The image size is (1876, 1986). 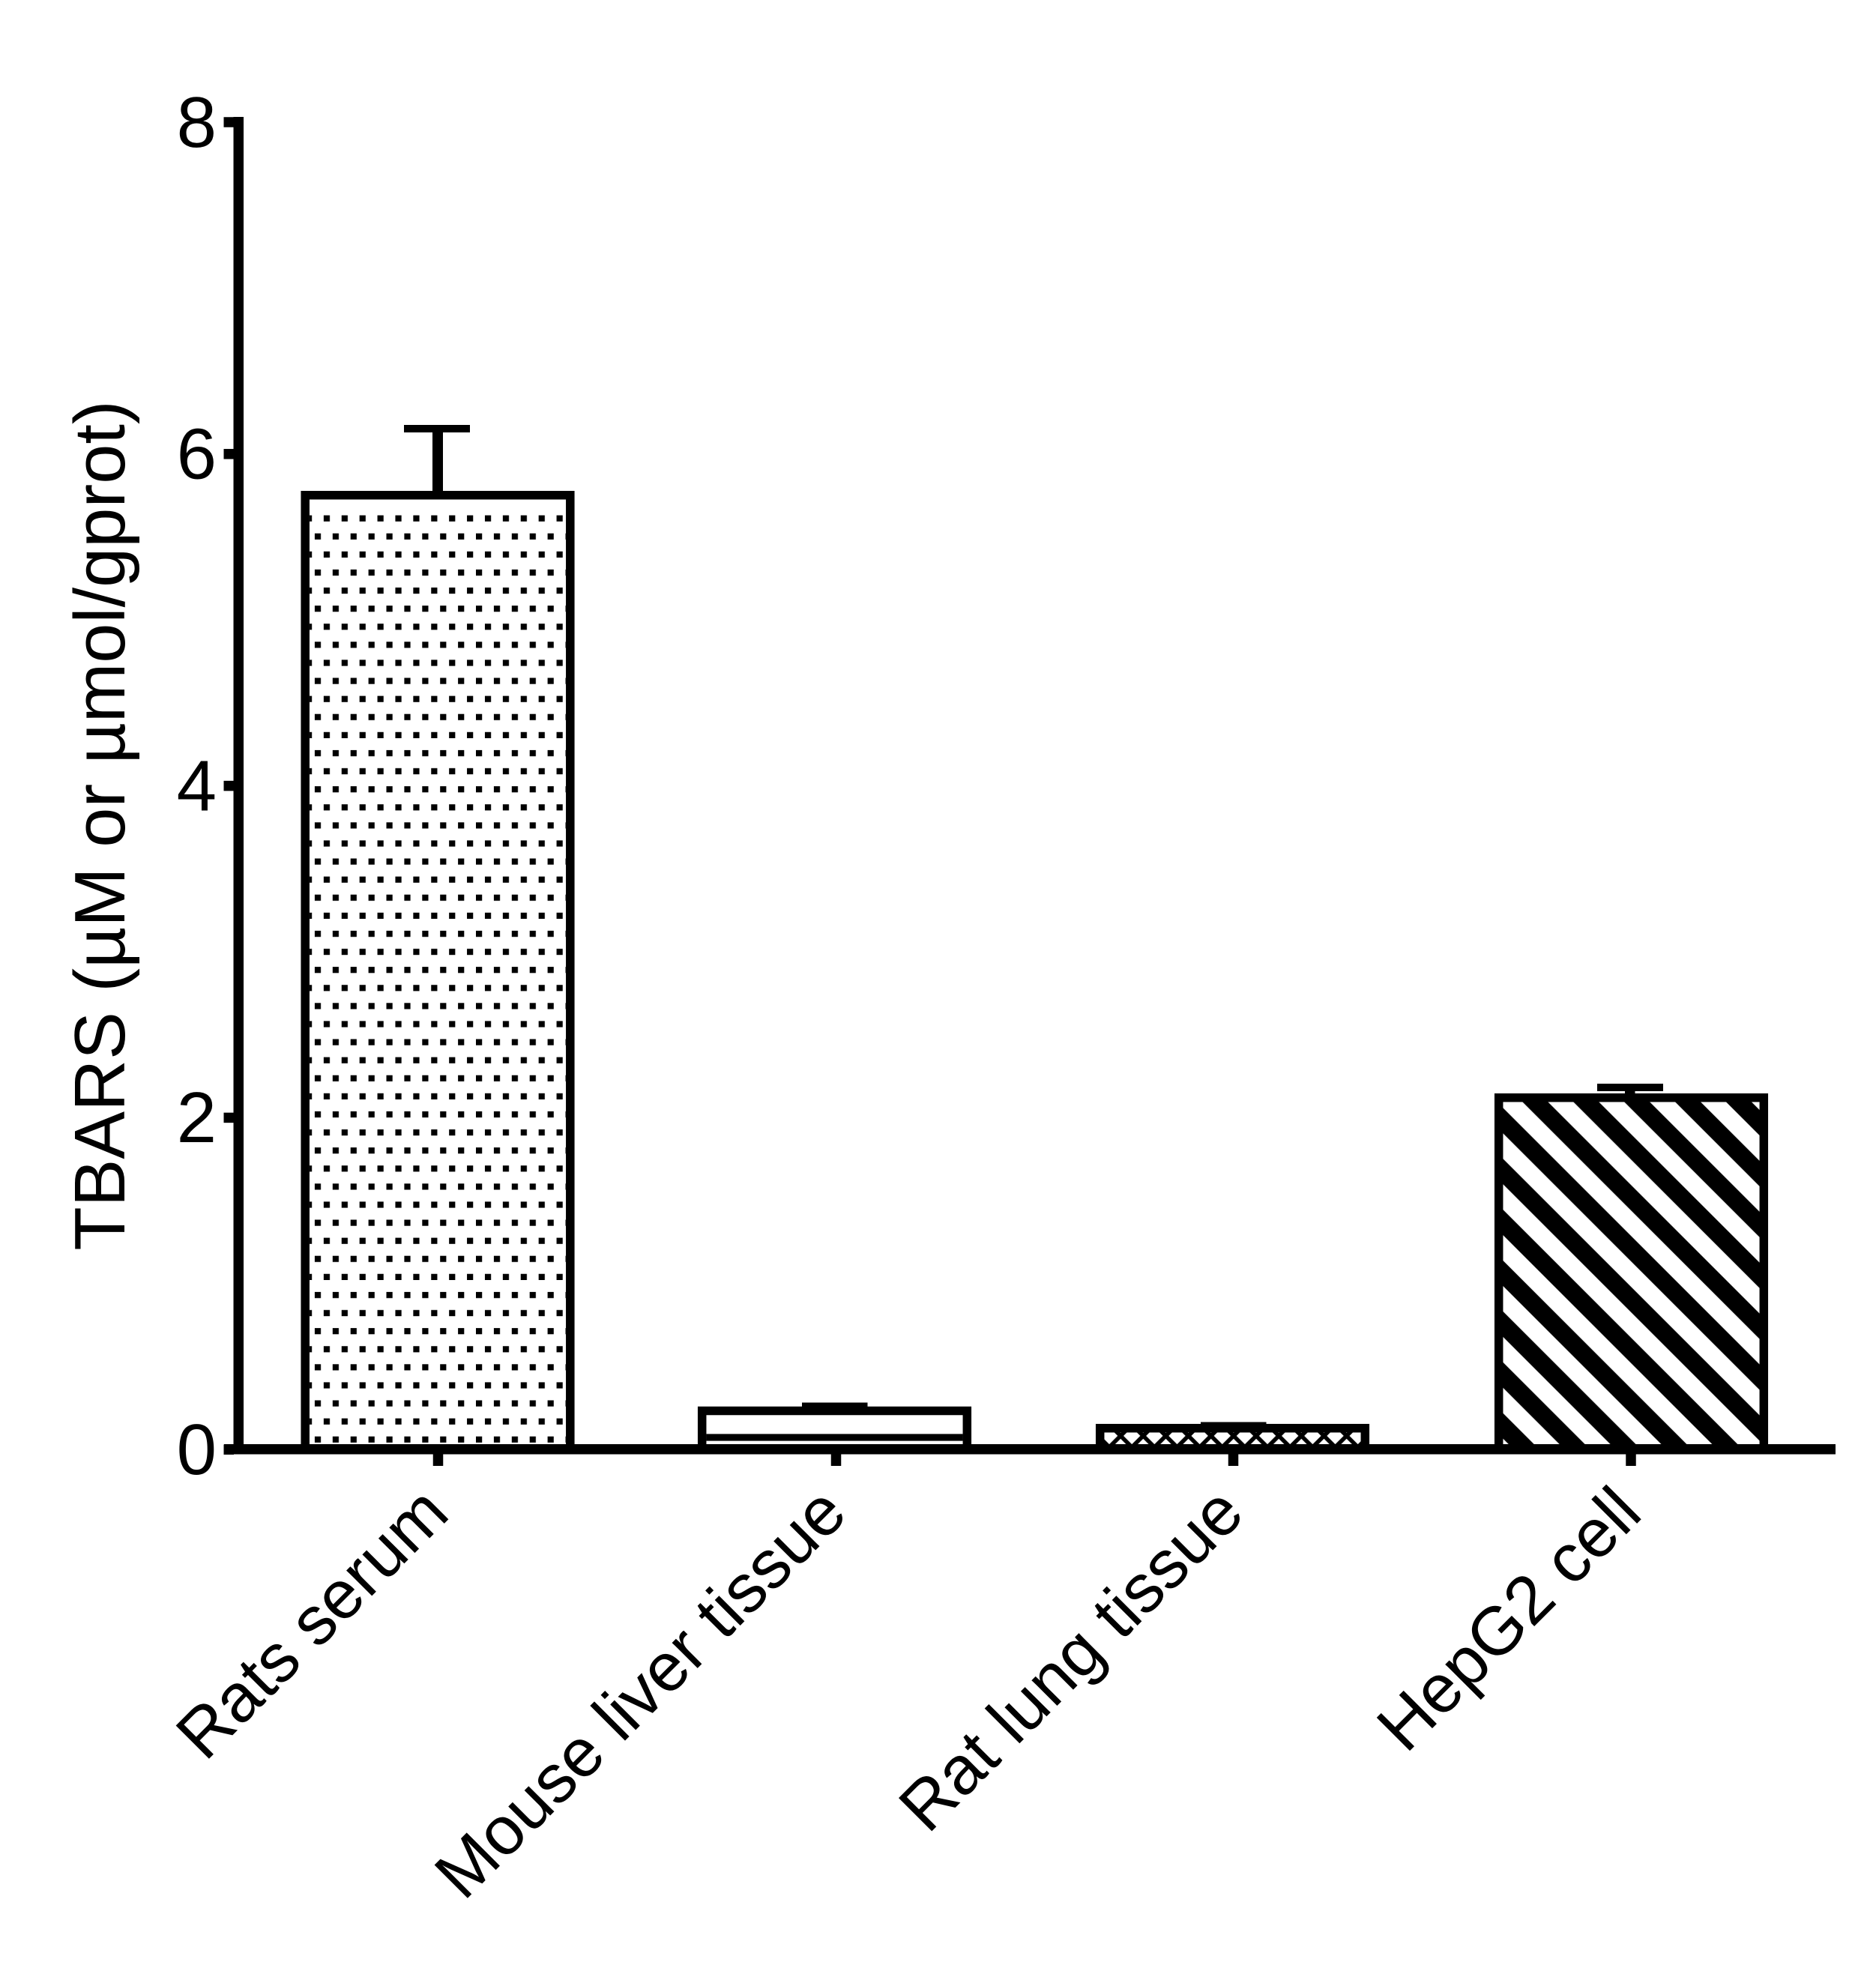 What do you see at coordinates (197, 786) in the screenshot?
I see `svg-text: 4` at bounding box center [197, 786].